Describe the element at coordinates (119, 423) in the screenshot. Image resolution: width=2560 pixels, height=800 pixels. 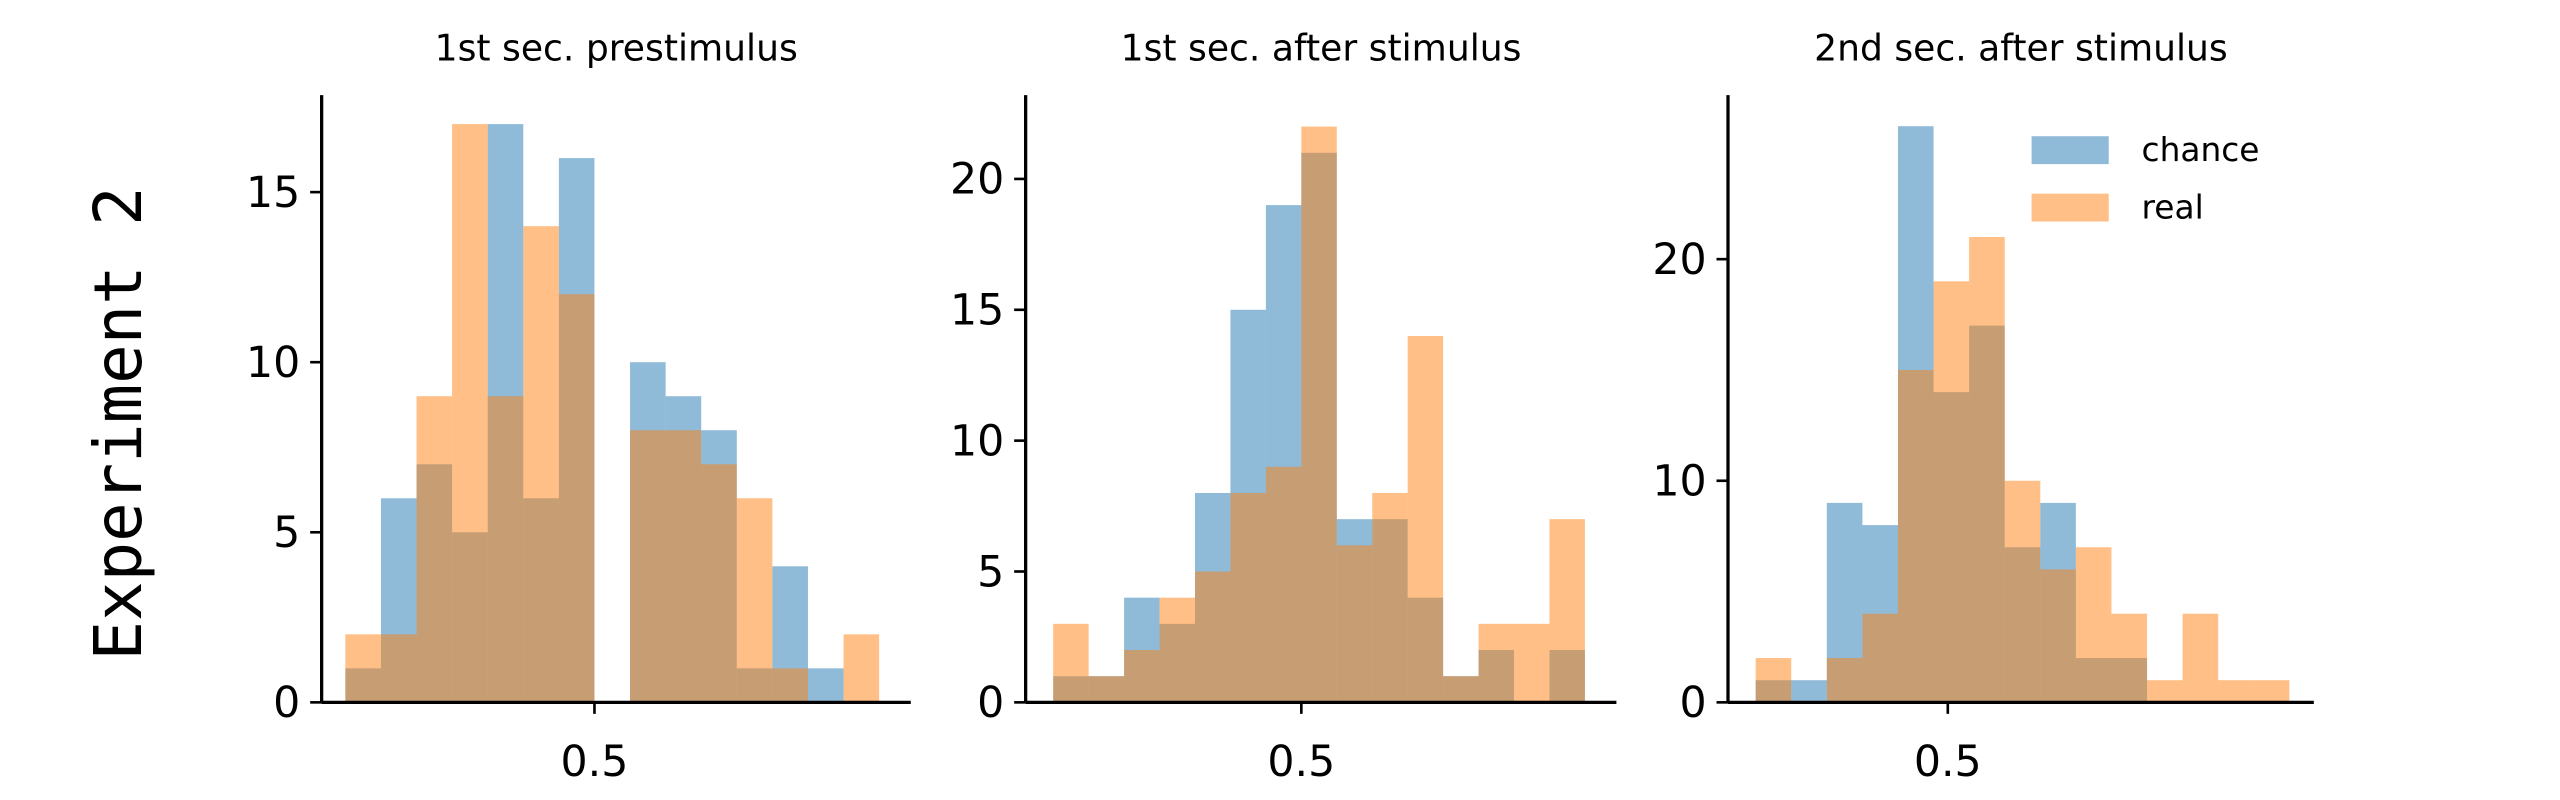
I see `y-axis-label: Experiment 2` at that location.